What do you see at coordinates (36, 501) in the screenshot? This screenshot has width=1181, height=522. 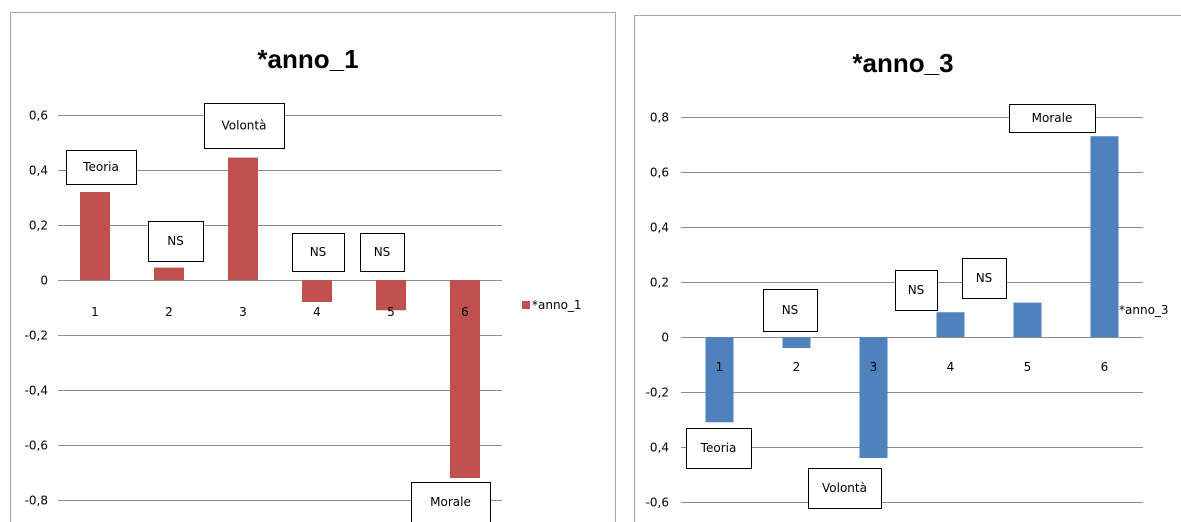 I see `y-tick-label: -0,8` at bounding box center [36, 501].